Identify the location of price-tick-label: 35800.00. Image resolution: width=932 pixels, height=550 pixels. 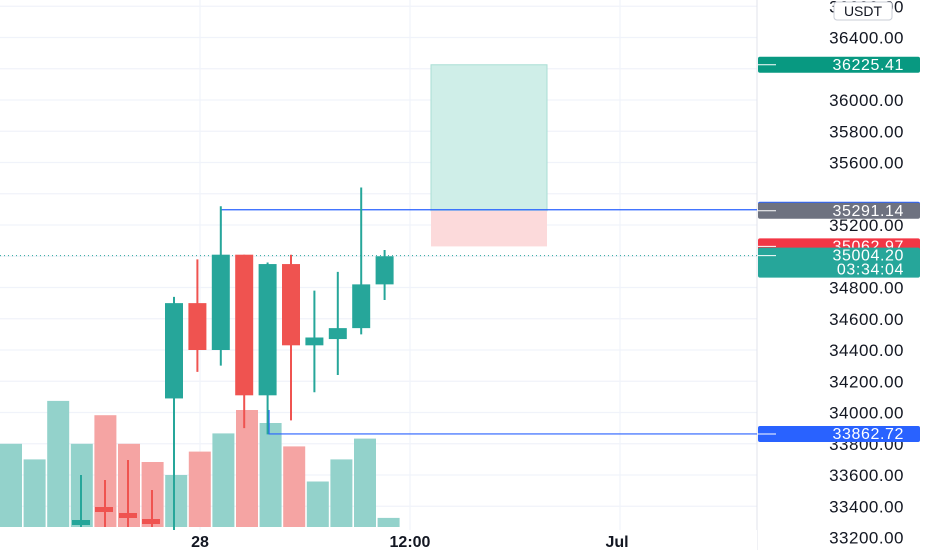
(866, 131).